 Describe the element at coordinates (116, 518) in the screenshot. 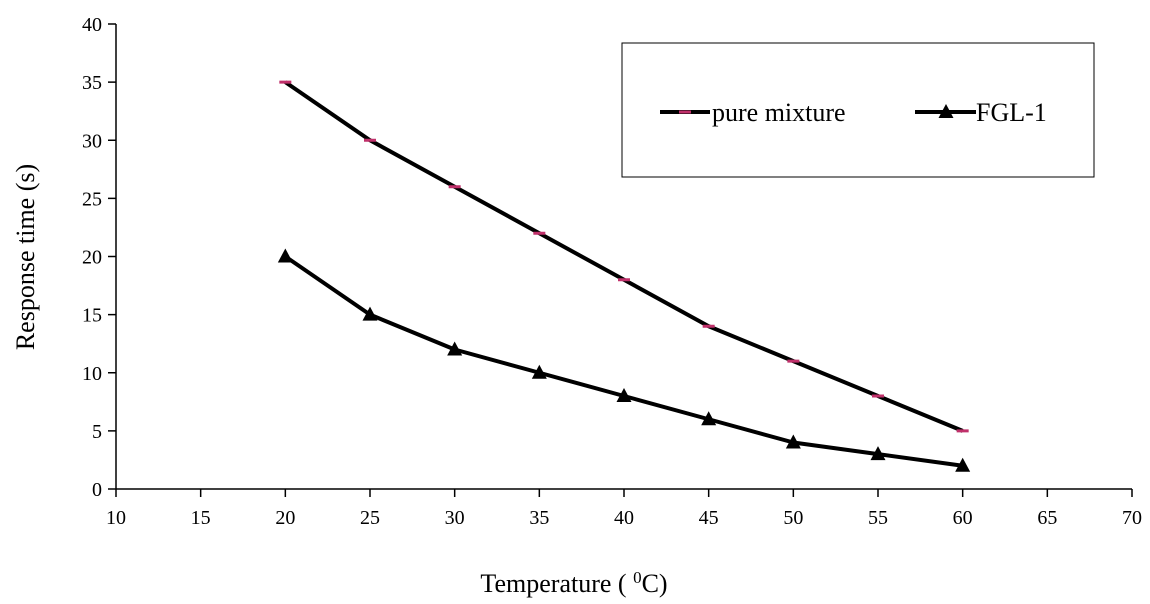

I see `x-tick-label: 10` at that location.